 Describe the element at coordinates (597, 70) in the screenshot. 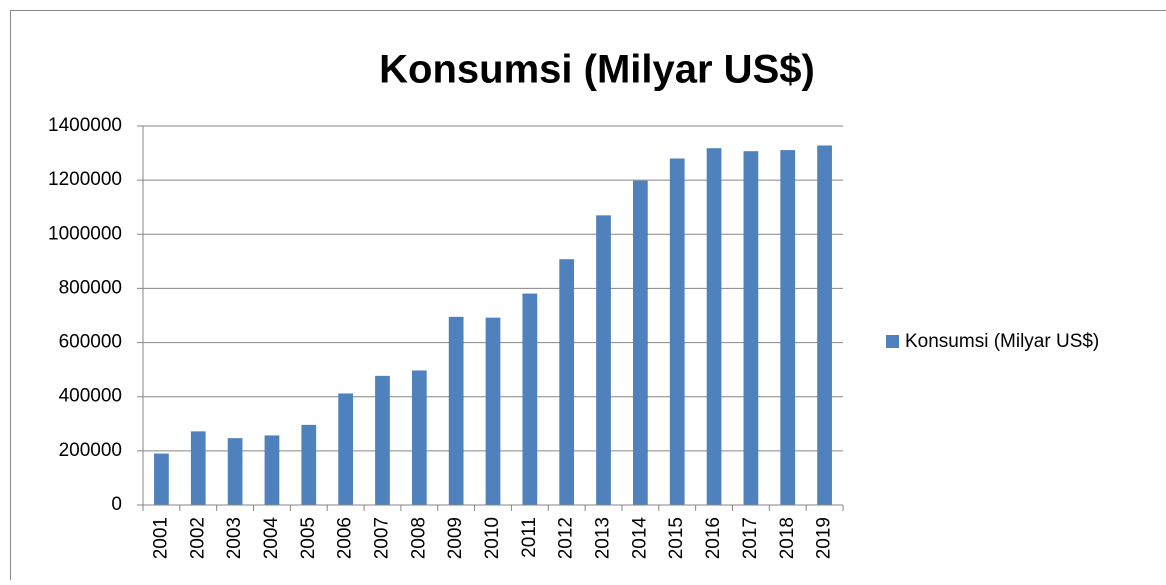

I see `chart-title: Konsumsi (Milyar US$)` at that location.